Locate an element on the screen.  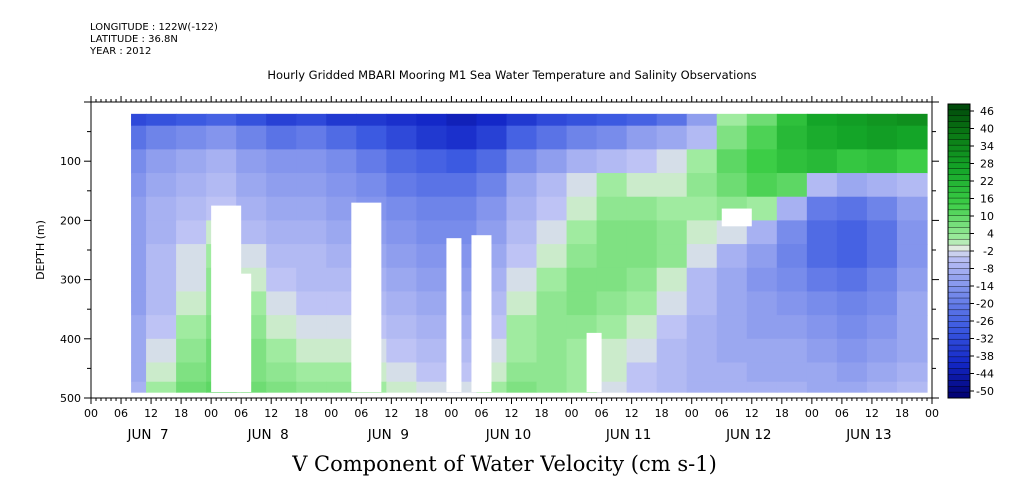
y-tick-label: 500 is located at coordinates (70, 398).